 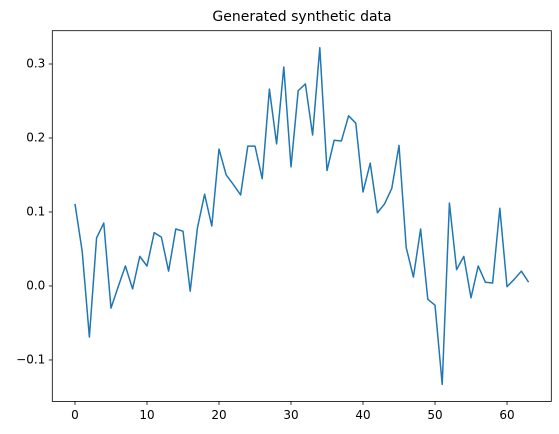 I want to click on y-tick-label: −0.1, so click(x=30, y=359).